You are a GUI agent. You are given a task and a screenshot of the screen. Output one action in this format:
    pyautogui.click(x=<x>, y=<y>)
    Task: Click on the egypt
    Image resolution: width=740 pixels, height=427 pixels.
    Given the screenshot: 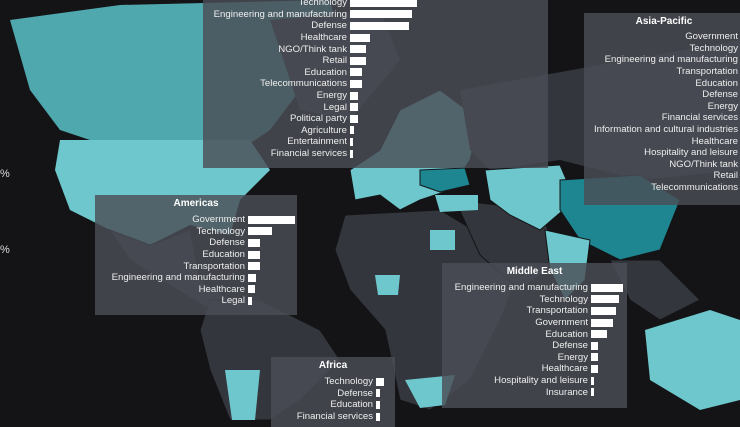 What is the action you would take?
    pyautogui.click(x=442, y=240)
    